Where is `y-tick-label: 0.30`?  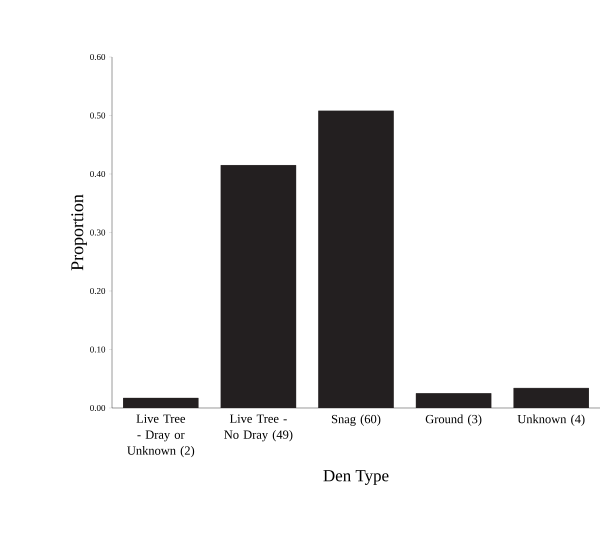
y-tick-label: 0.30 is located at coordinates (98, 232).